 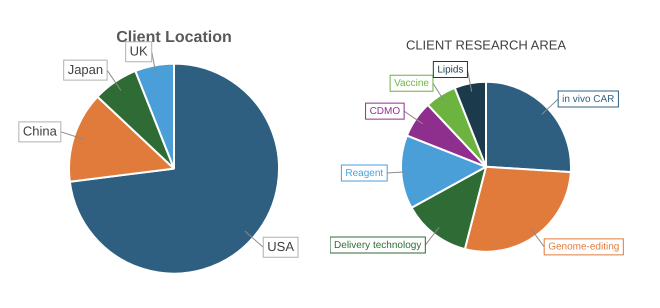 I want to click on slice-label: in vivo CAR, so click(x=588, y=99).